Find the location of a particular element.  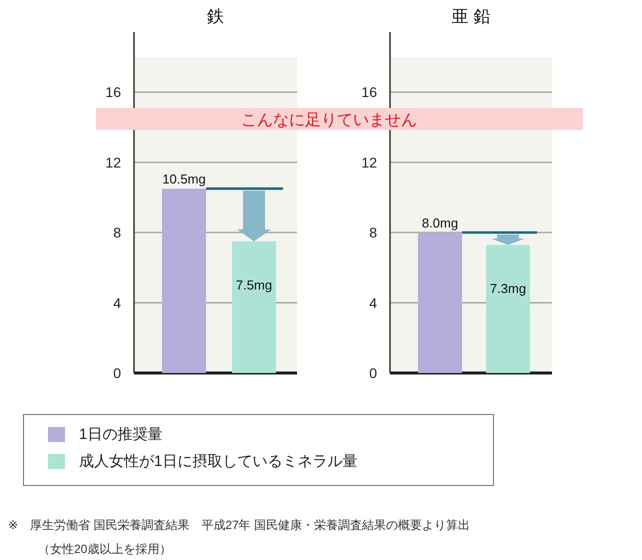

chart-title: 鉄 is located at coordinates (215, 16).